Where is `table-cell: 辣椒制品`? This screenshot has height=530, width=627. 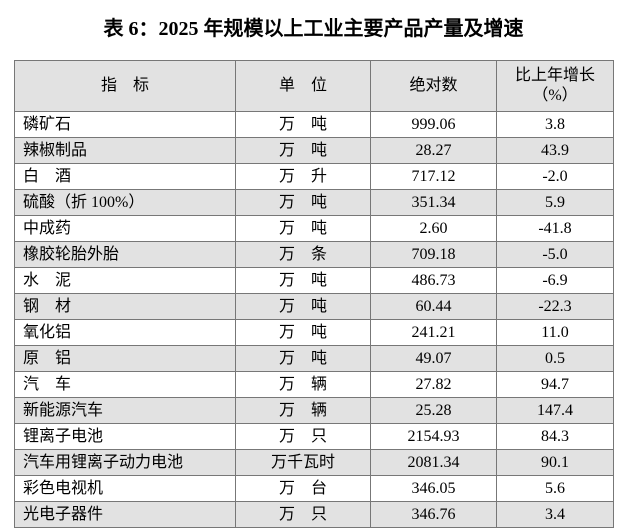
table-cell: 辣椒制品 is located at coordinates (125, 150).